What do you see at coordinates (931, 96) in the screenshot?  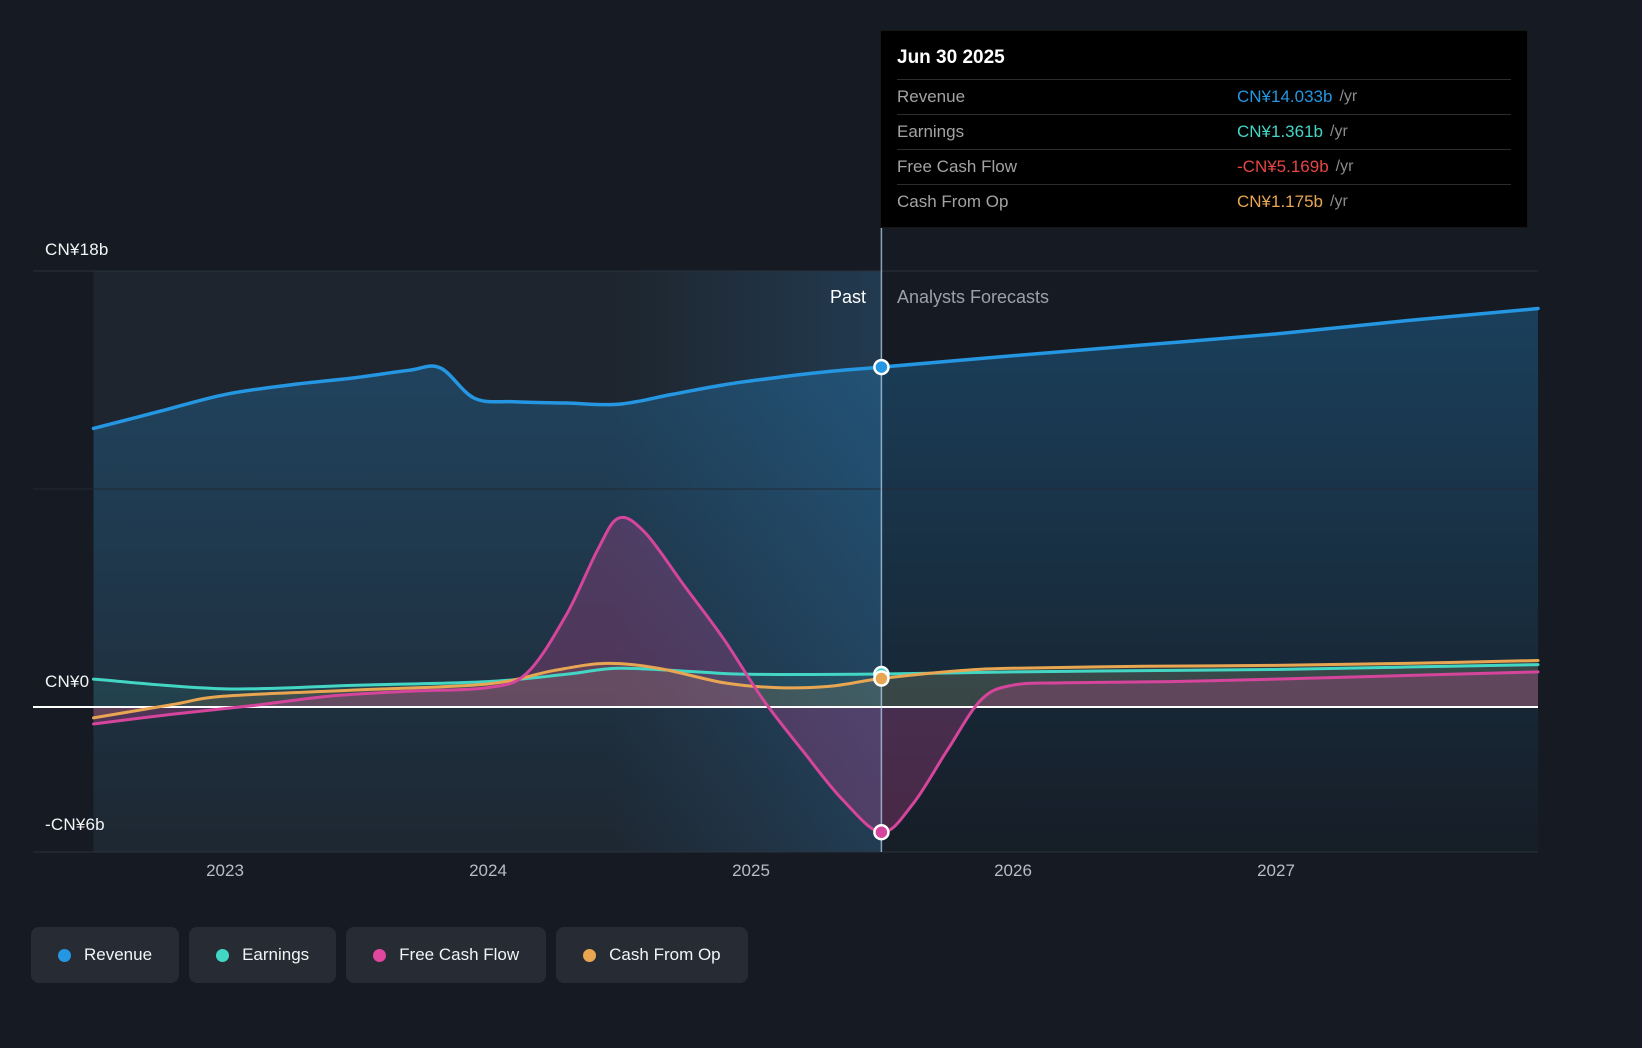 I see `tooltip-label: Revenue` at bounding box center [931, 96].